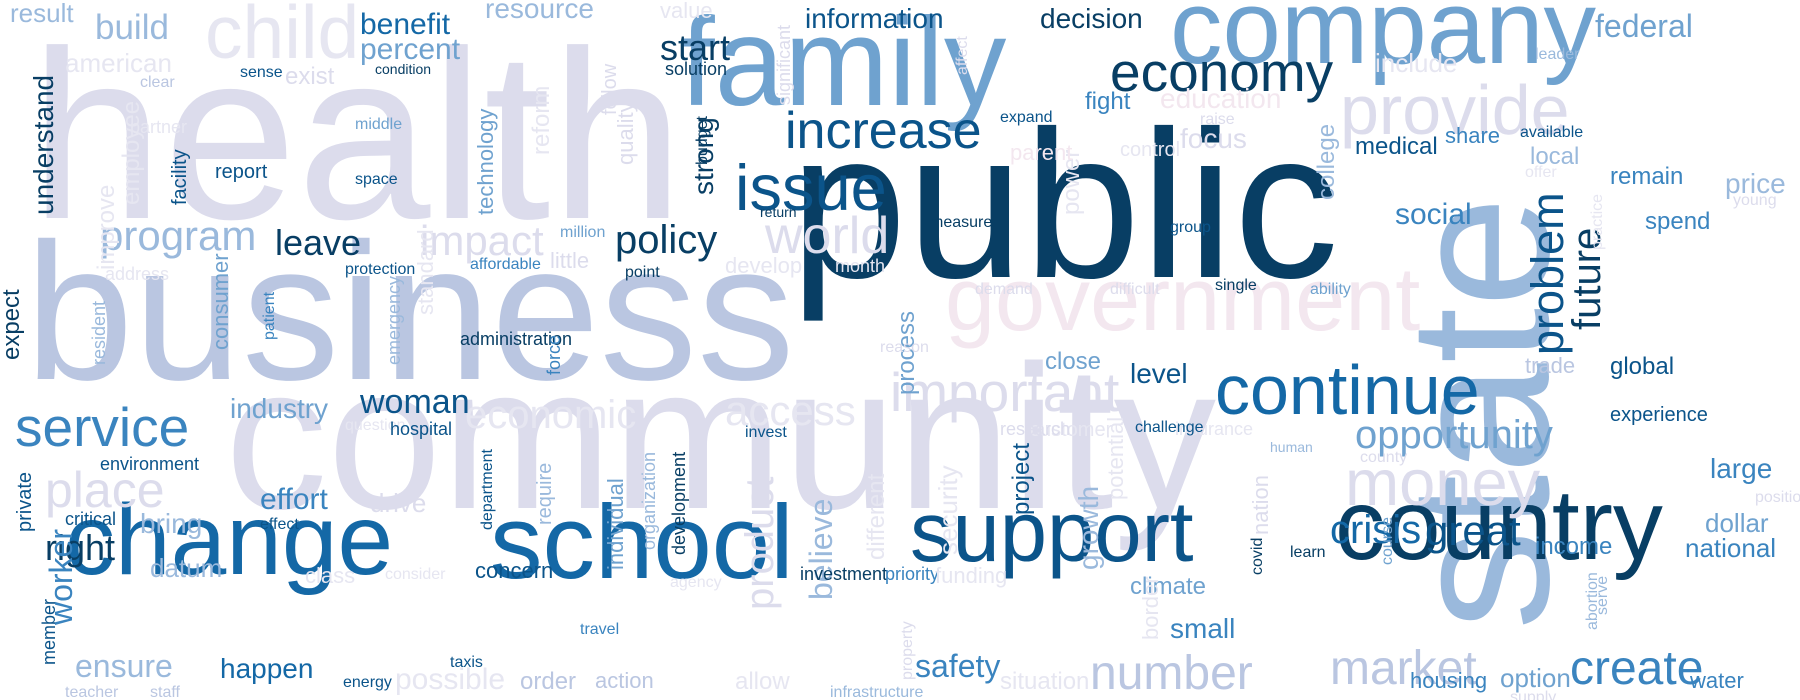 The image size is (1800, 700). What do you see at coordinates (811, 187) in the screenshot?
I see `word-issue: issue` at bounding box center [811, 187].